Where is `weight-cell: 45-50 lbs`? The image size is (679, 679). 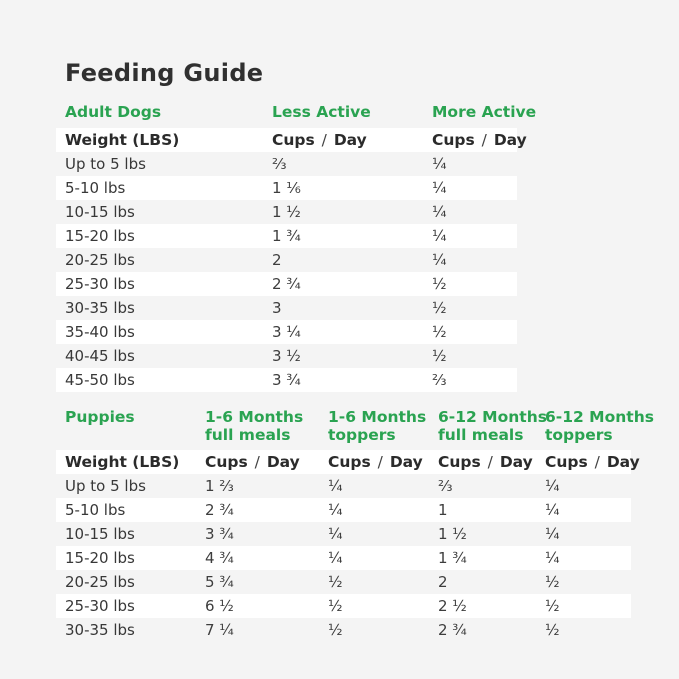 weight-cell: 45-50 lbs is located at coordinates (100, 380).